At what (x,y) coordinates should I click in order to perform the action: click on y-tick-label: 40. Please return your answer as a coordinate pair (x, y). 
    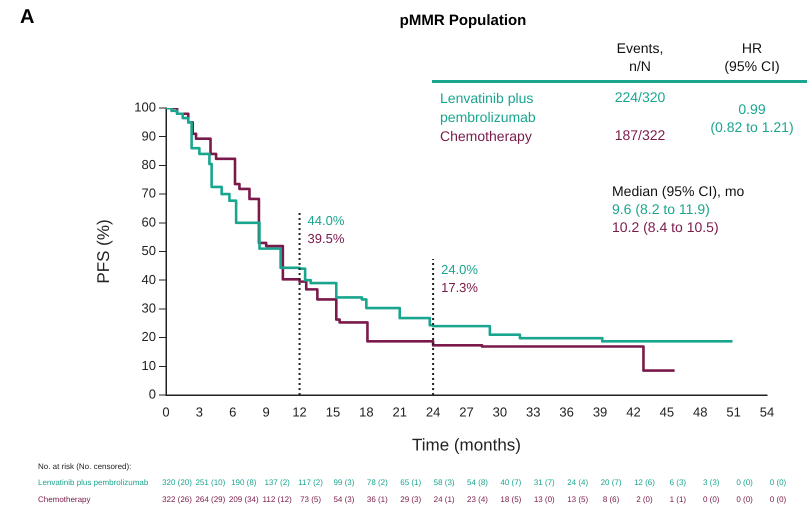
    Looking at the image, I should click on (149, 279).